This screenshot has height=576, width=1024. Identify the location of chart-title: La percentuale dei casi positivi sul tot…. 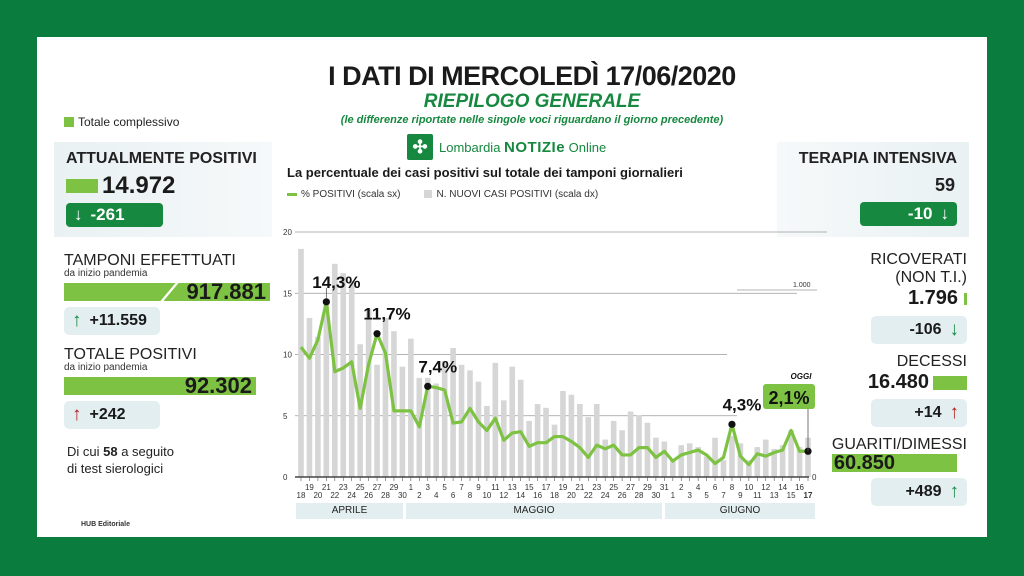
(485, 172).